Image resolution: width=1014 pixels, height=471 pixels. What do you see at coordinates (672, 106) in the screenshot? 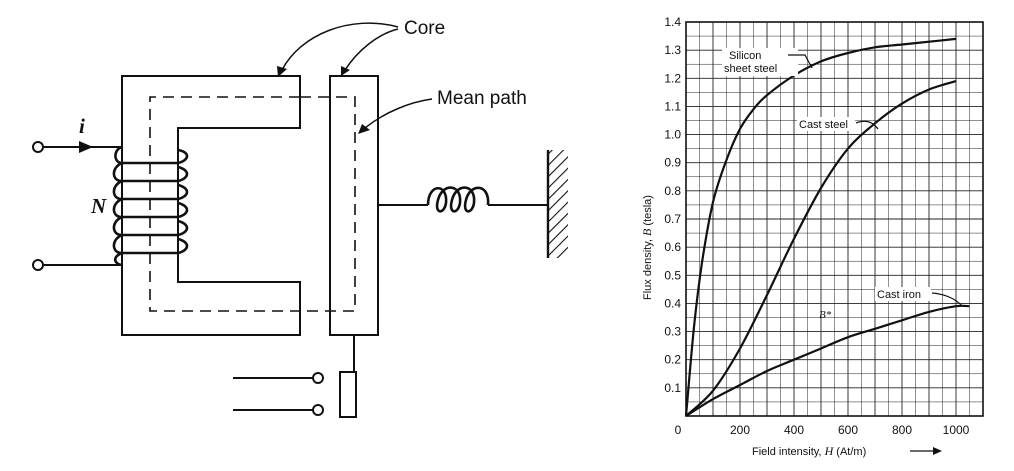
I see `y-tick-label: 1.1` at bounding box center [672, 106].